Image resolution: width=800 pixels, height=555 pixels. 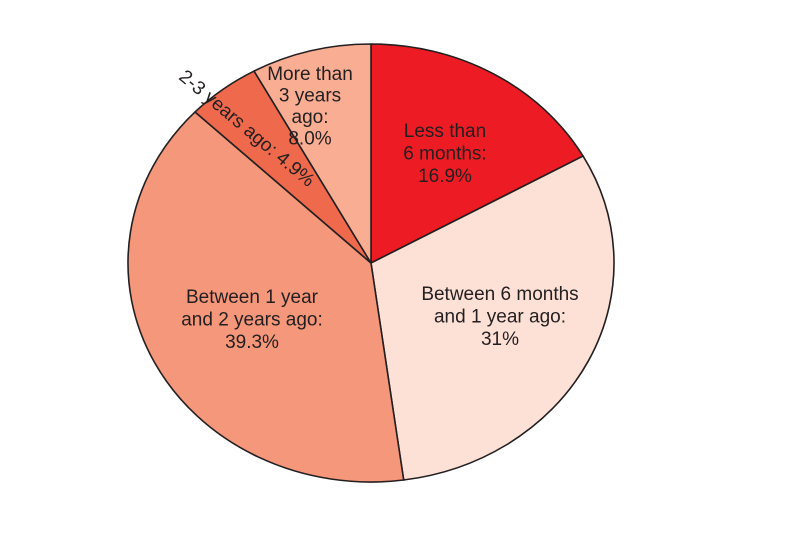 I want to click on slice-label-1-line-1: Less than, so click(x=445, y=131).